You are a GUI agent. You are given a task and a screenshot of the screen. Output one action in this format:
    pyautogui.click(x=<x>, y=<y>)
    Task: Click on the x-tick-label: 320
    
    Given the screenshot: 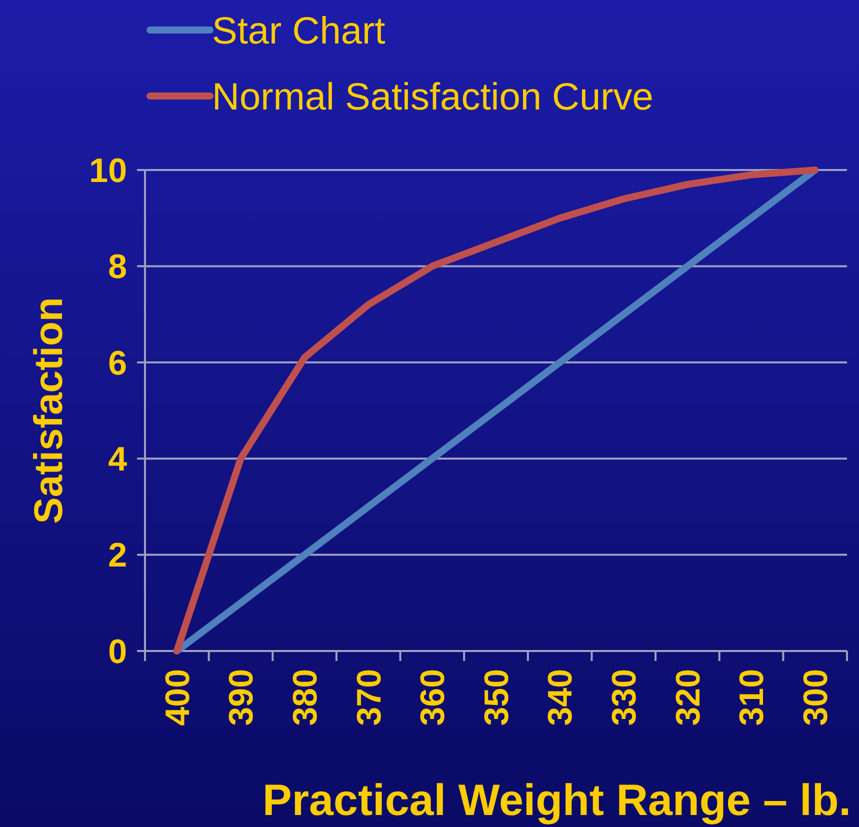 What is the action you would take?
    pyautogui.click(x=688, y=697)
    